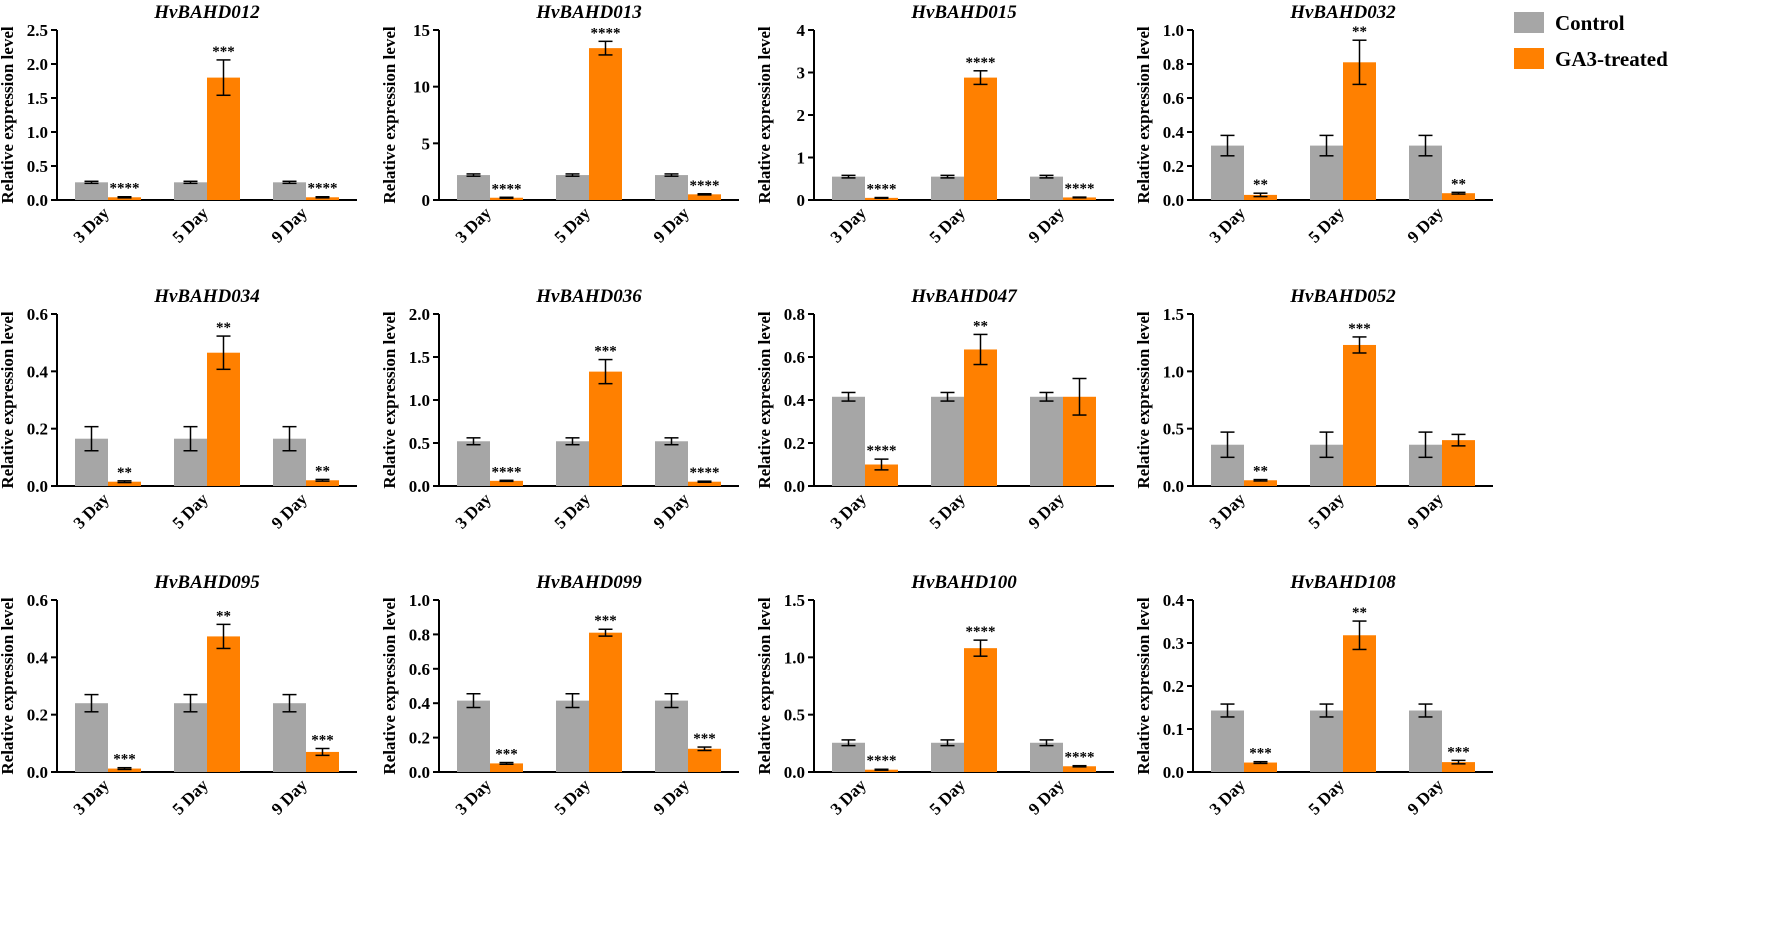 This screenshot has height=938, width=1770. Describe the element at coordinates (206, 12) in the screenshot. I see `chart-title: HvBAHD012` at that location.